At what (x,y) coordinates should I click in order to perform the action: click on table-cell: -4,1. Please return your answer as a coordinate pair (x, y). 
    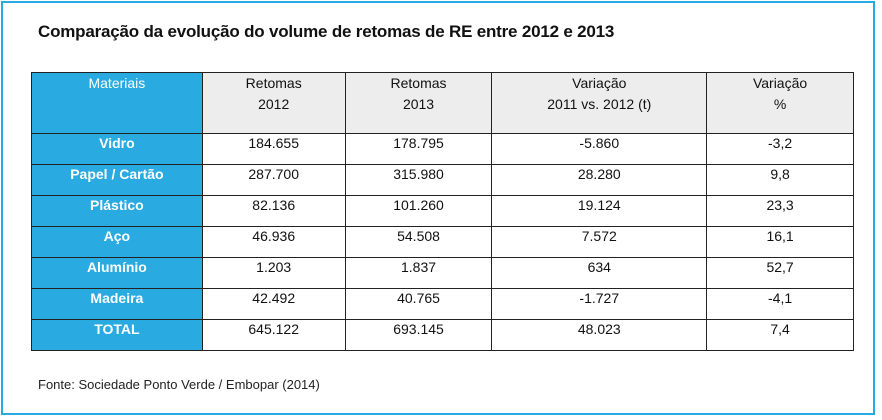
    Looking at the image, I should click on (780, 304).